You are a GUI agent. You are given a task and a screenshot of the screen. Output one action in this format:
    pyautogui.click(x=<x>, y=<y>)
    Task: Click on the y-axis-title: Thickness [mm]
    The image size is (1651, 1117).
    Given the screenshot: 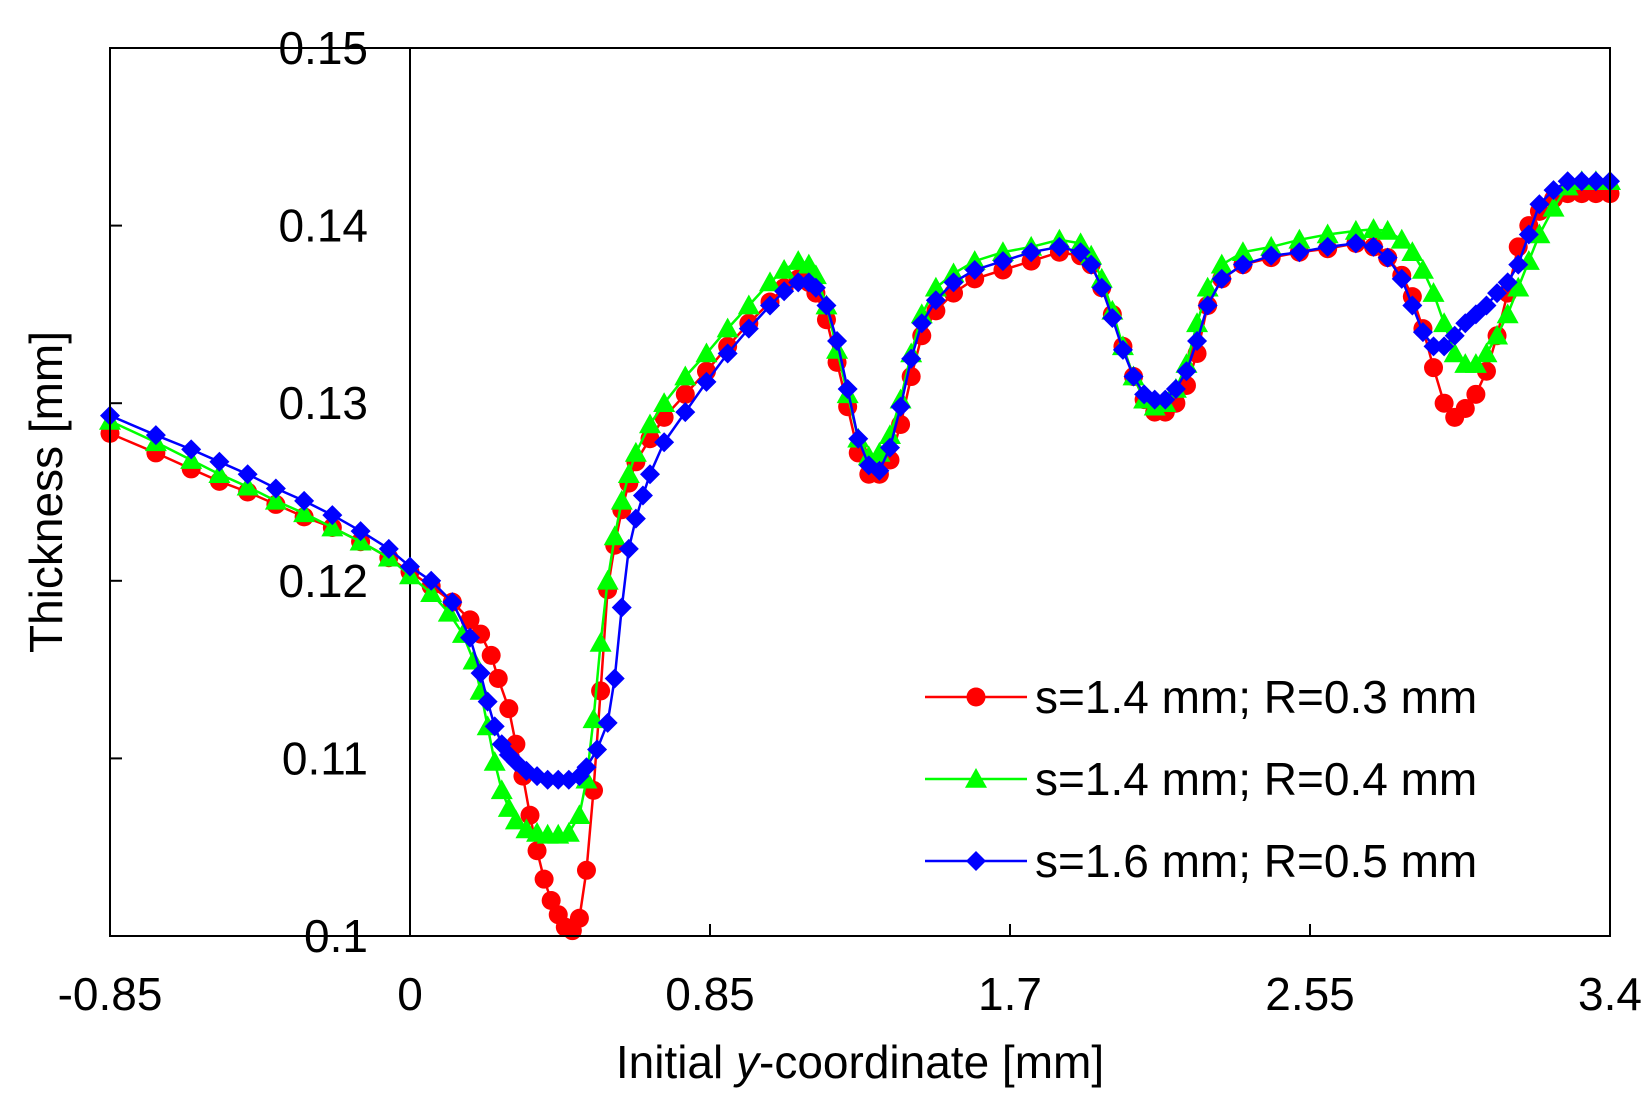 What is the action you would take?
    pyautogui.click(x=46, y=492)
    